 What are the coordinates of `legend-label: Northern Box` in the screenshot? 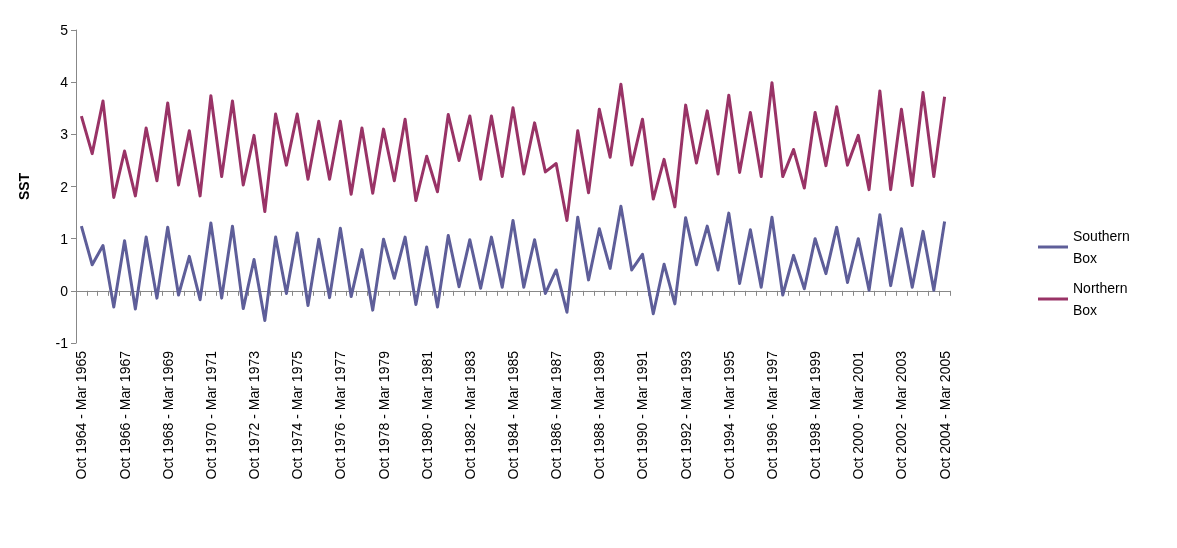 It's located at (1102, 299).